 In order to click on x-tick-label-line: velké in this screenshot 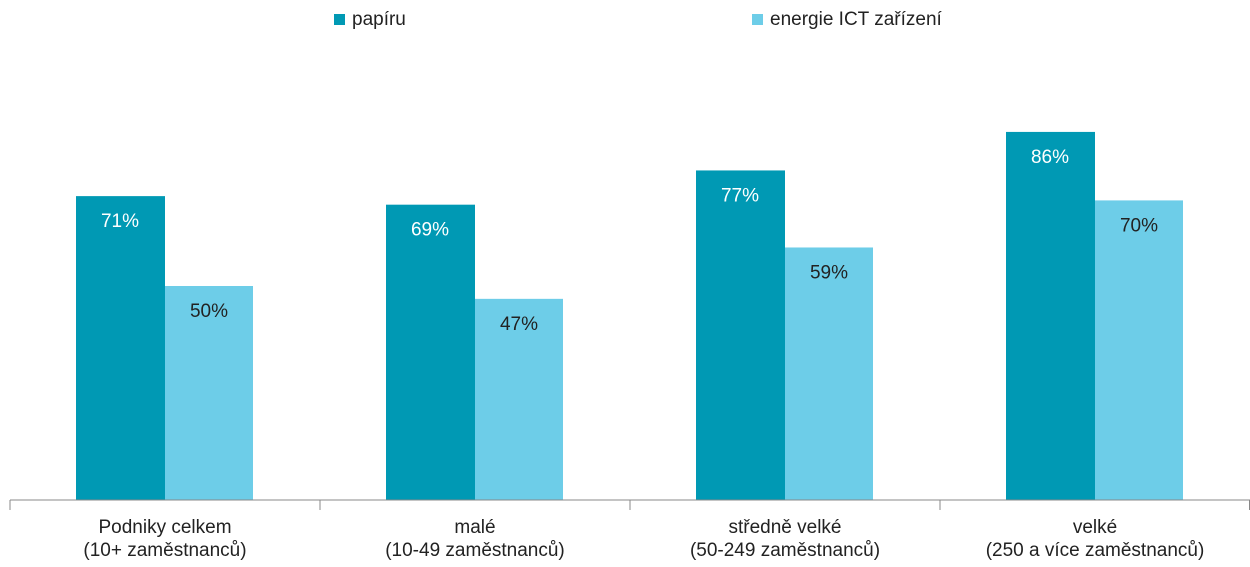, I will do `click(1095, 527)`.